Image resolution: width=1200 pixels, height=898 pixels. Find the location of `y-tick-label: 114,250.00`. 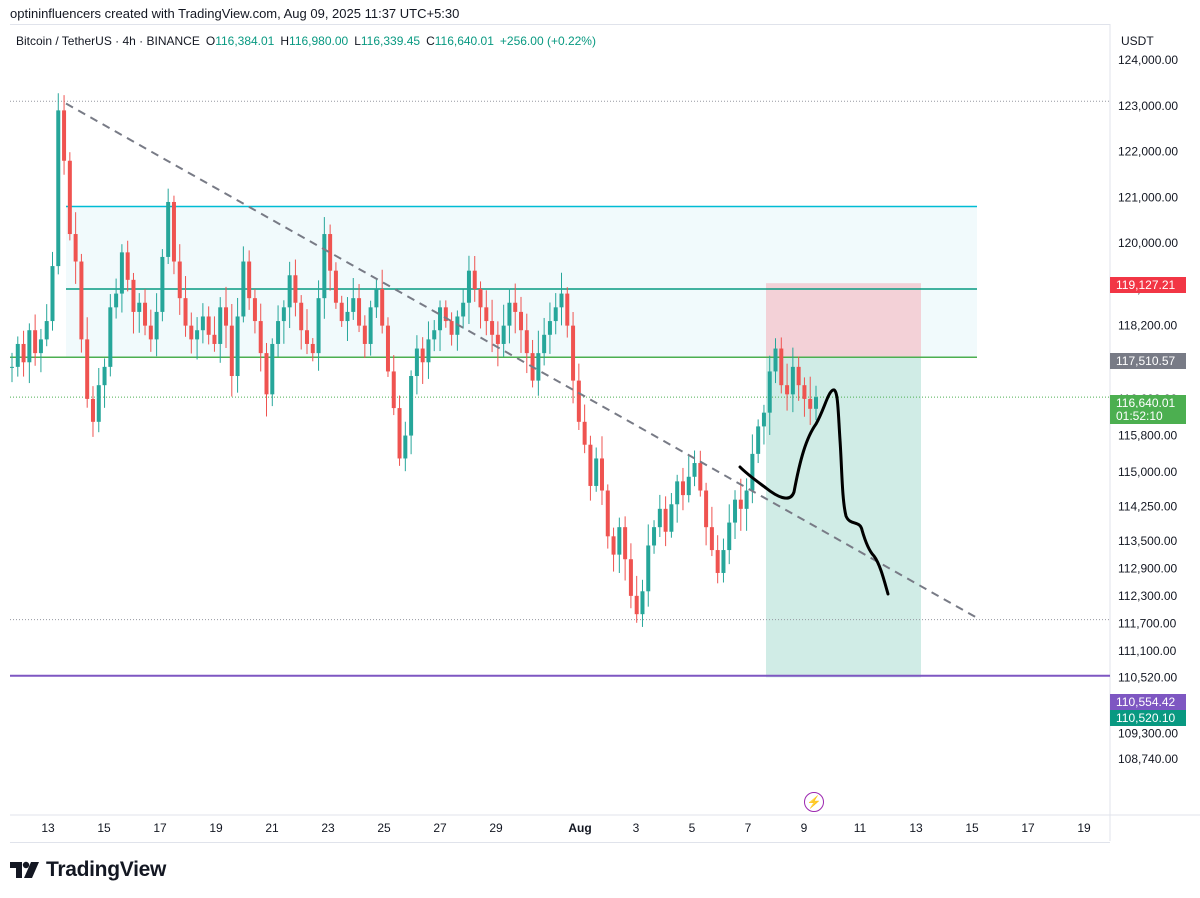

y-tick-label: 114,250.00 is located at coordinates (1147, 507).